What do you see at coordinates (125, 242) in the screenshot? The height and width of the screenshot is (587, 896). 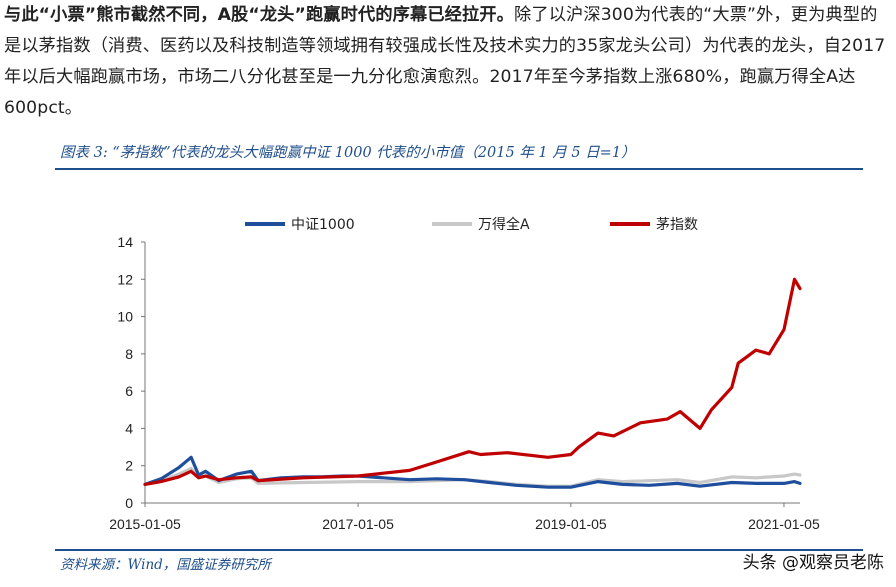 I see `y-tick-label: 14` at bounding box center [125, 242].